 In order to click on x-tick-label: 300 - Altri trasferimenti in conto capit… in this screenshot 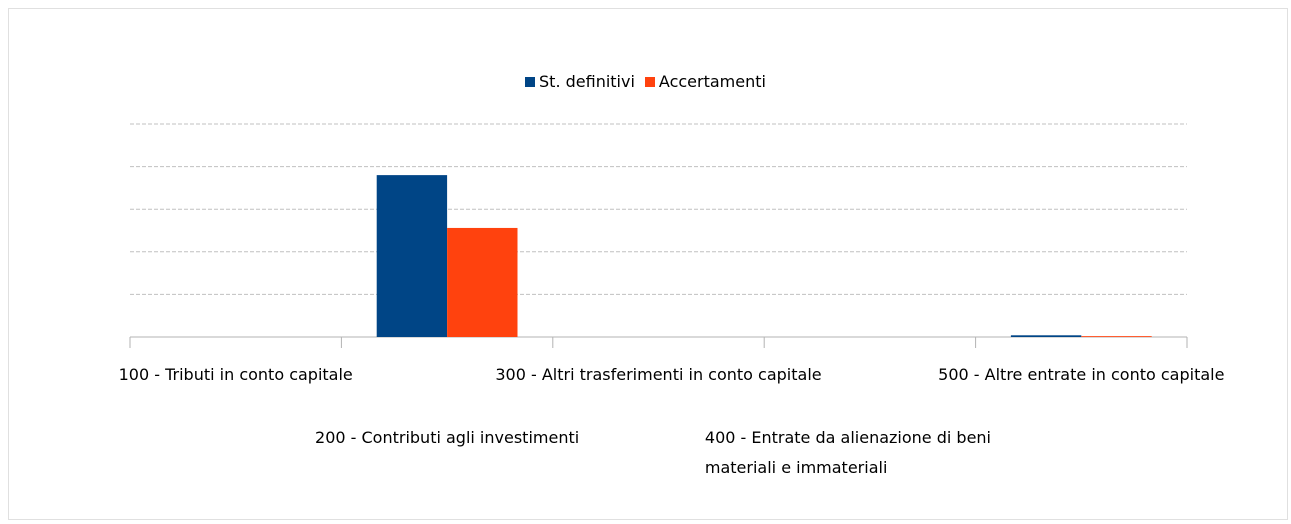, I will do `click(658, 374)`.